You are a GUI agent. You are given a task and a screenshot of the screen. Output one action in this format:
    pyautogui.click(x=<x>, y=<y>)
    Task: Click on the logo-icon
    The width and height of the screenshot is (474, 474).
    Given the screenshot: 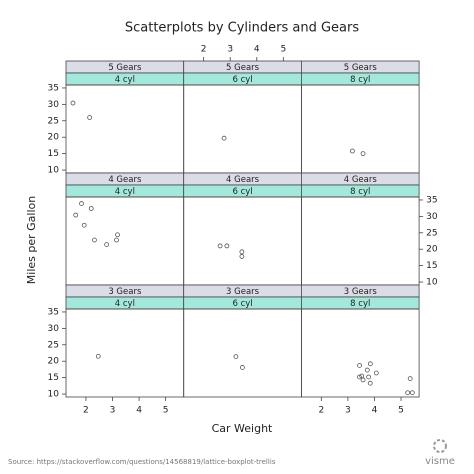 What is the action you would take?
    pyautogui.click(x=440, y=446)
    